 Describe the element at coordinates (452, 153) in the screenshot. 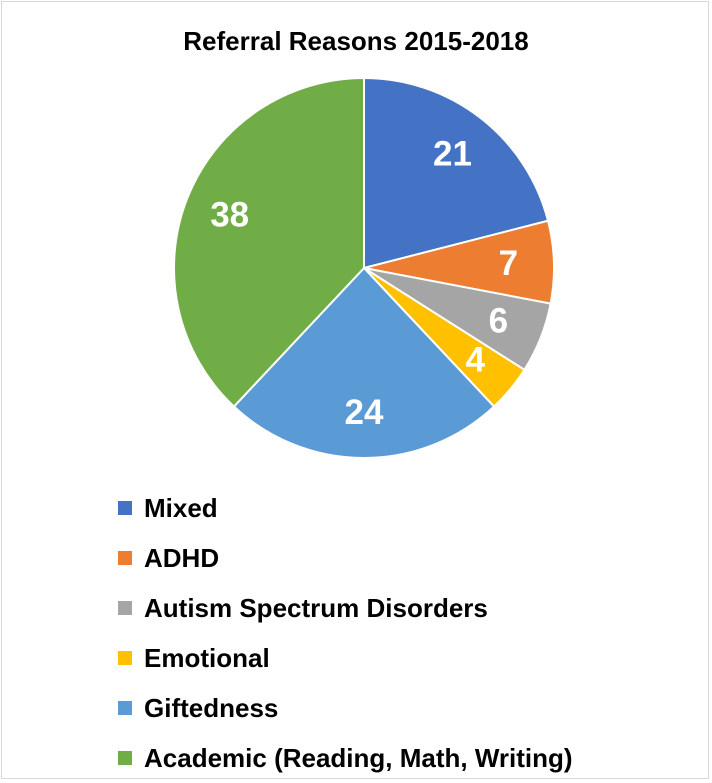

I see `data-label: 21` at that location.